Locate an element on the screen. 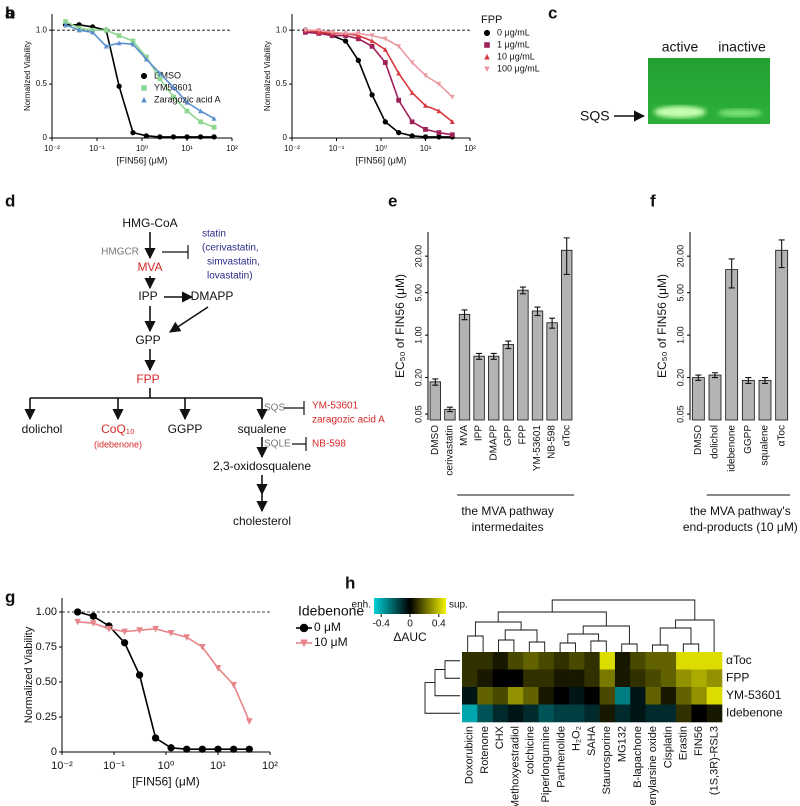 The width and height of the screenshot is (800, 806). panel-label: e is located at coordinates (392, 200).